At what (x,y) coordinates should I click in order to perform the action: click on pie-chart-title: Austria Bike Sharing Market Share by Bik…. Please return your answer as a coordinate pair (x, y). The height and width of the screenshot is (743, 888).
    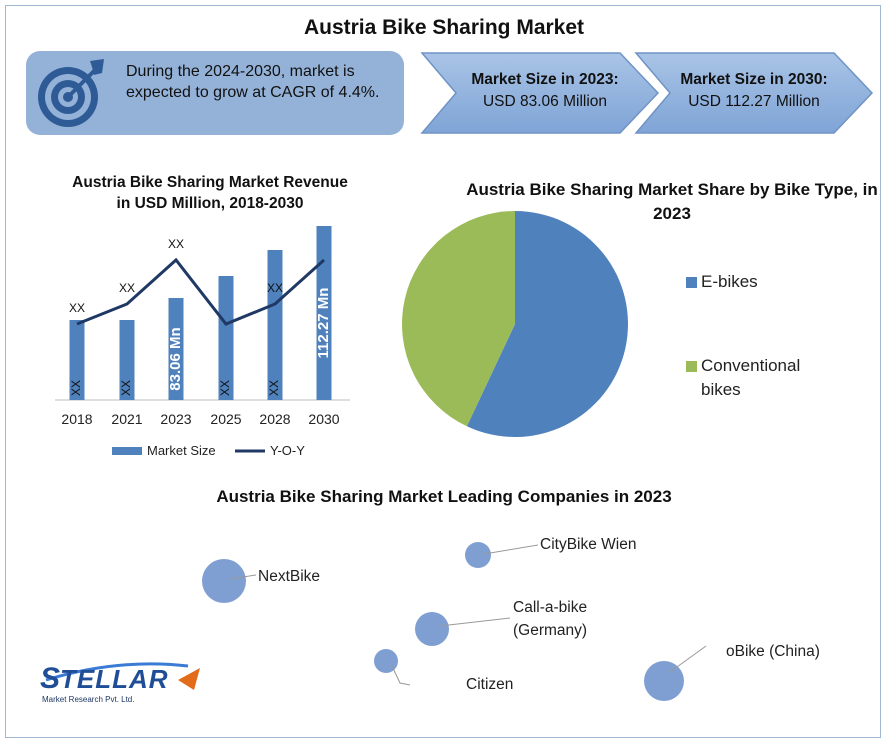
    Looking at the image, I should click on (672, 201).